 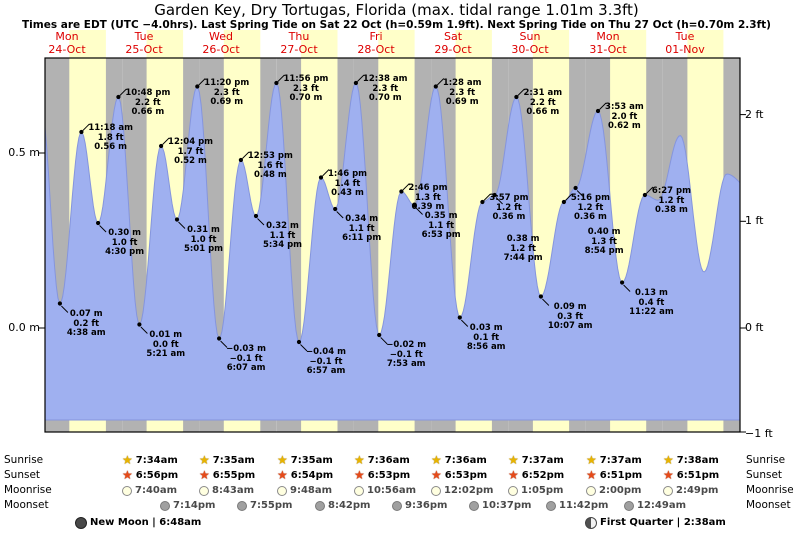 I want to click on day-name: Sat, so click(x=453, y=36).